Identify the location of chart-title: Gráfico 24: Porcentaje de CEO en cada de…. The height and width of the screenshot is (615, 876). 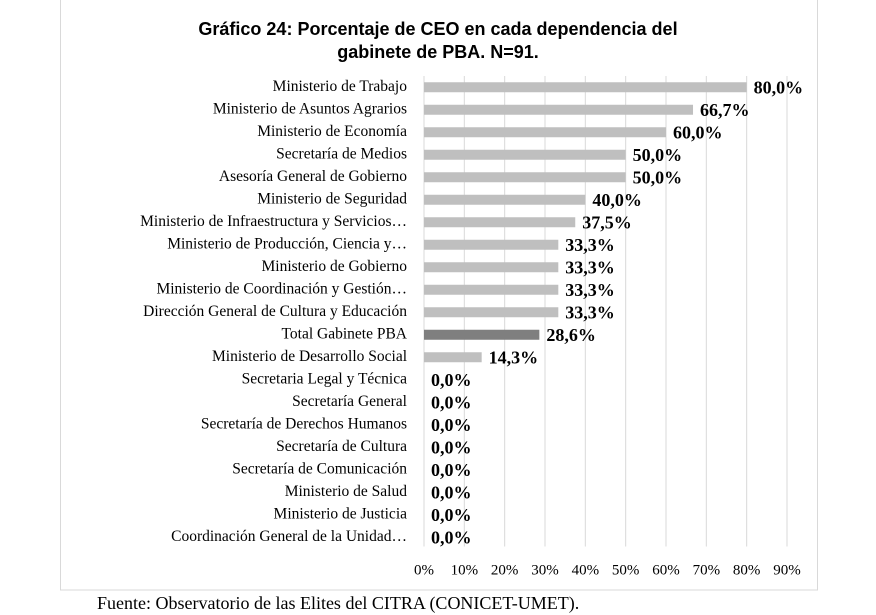
(437, 29).